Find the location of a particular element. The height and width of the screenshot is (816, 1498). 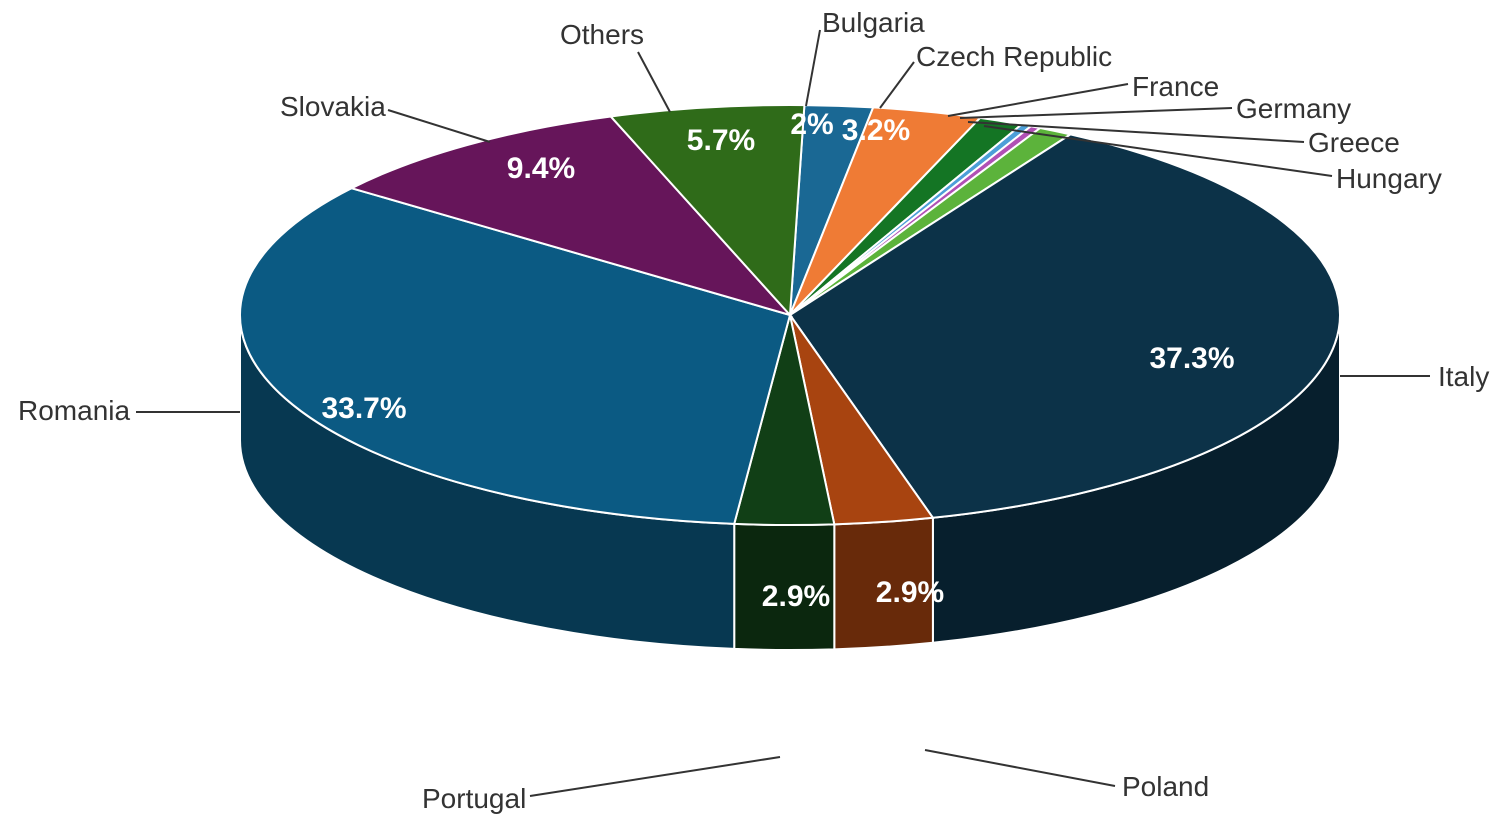

leader-line-poland is located at coordinates (1020, 768).